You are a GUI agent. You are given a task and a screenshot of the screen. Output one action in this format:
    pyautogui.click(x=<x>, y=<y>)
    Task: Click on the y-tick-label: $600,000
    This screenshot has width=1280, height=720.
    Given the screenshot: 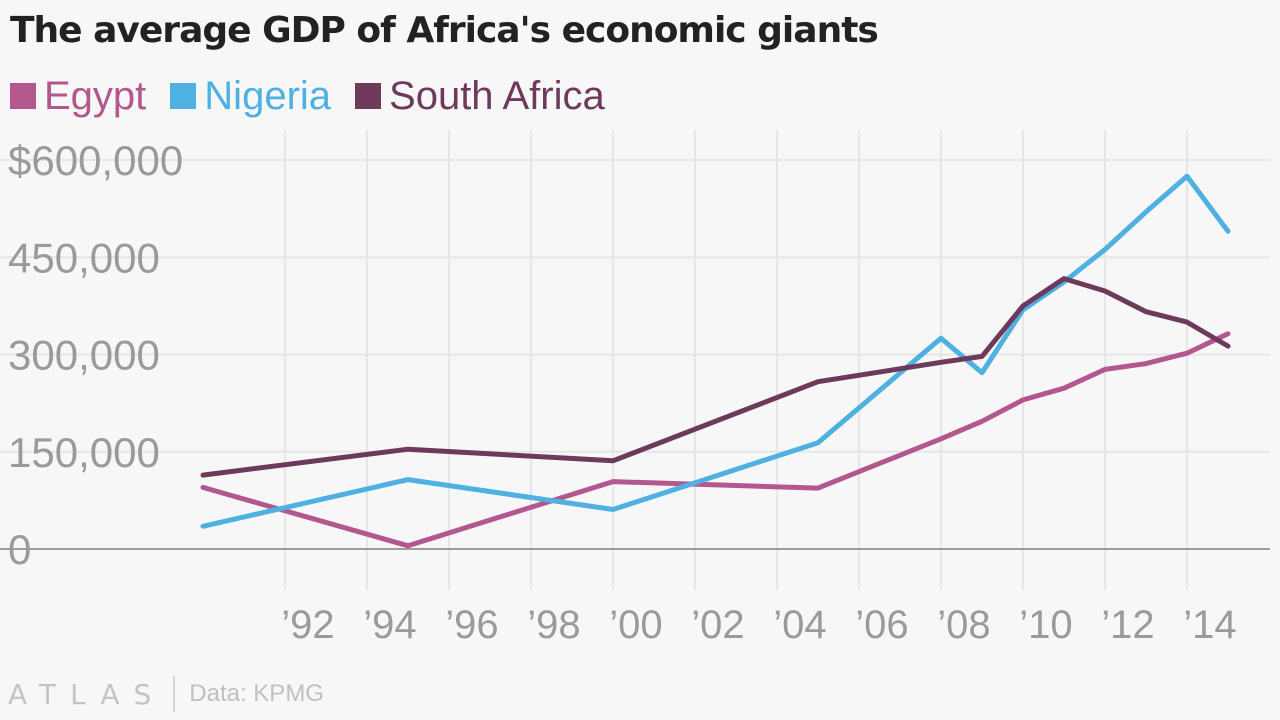 What is the action you would take?
    pyautogui.click(x=95, y=160)
    